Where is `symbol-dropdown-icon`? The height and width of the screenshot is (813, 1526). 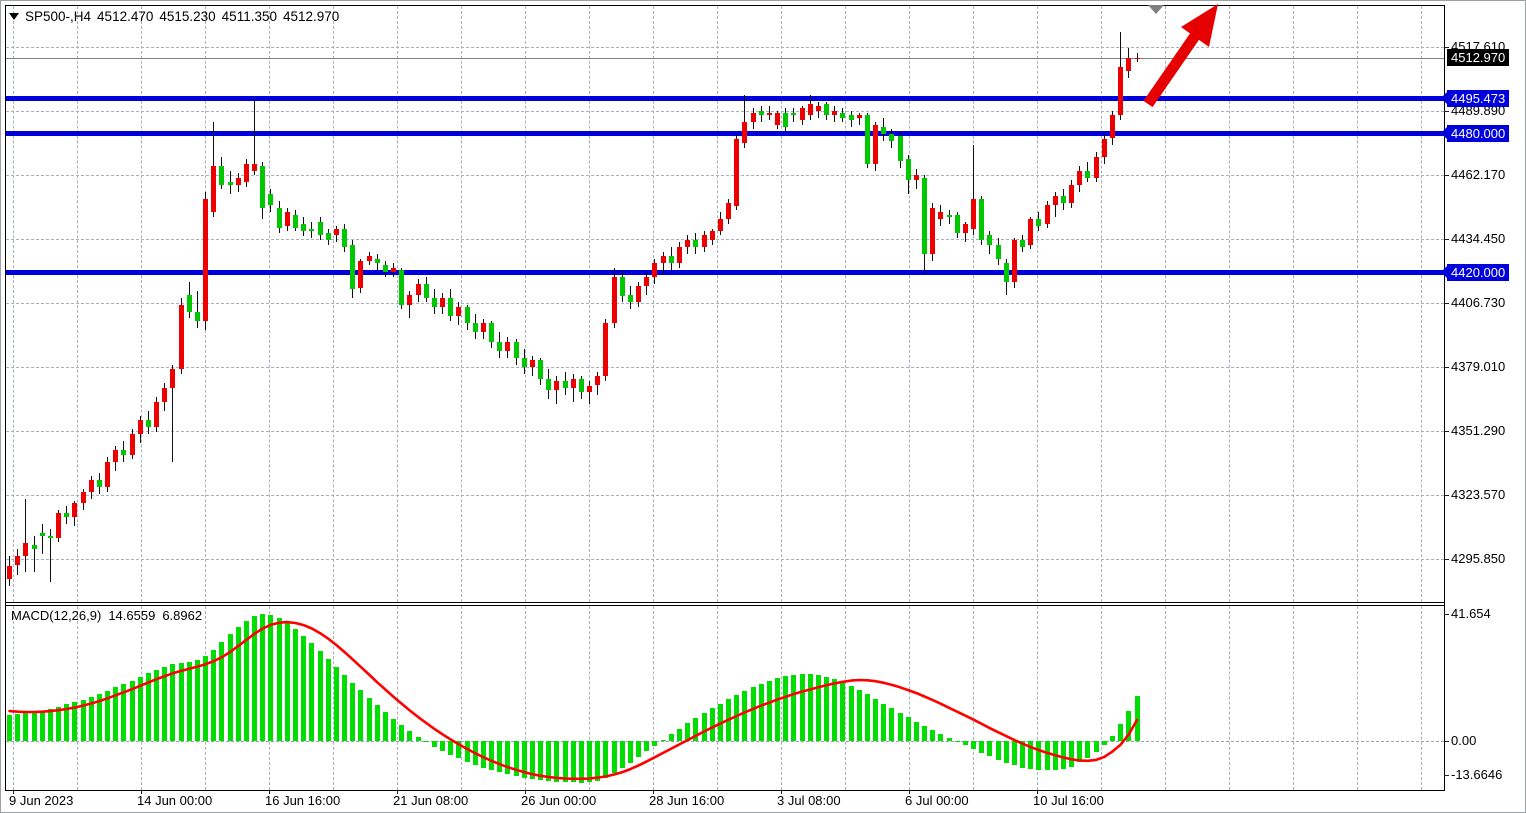
symbol-dropdown-icon is located at coordinates (14, 16).